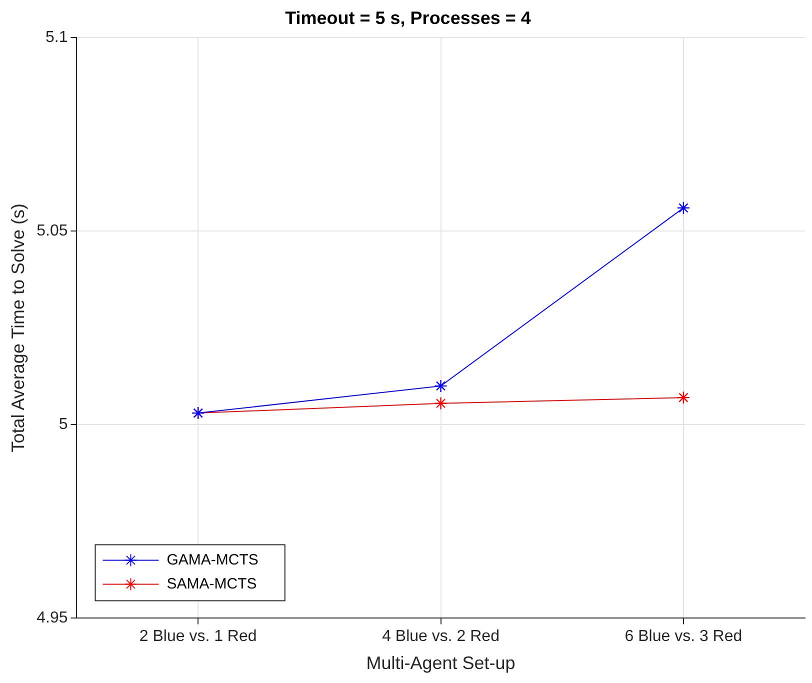  I want to click on legend-label: SAMA-MCTS, so click(211, 583).